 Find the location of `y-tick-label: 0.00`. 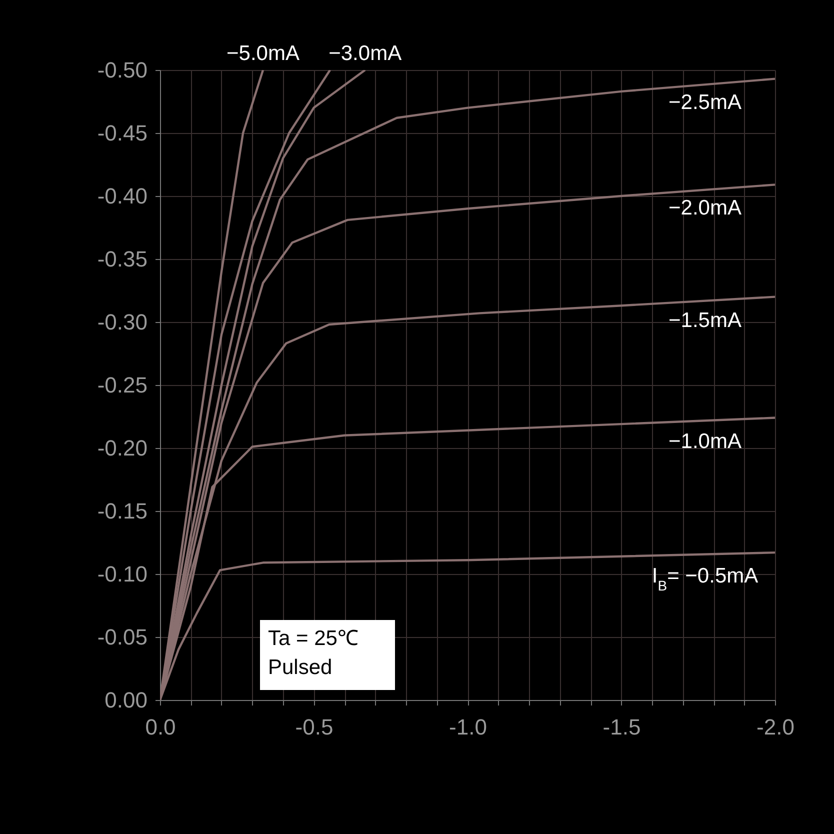

y-tick-label: 0.00 is located at coordinates (126, 700).